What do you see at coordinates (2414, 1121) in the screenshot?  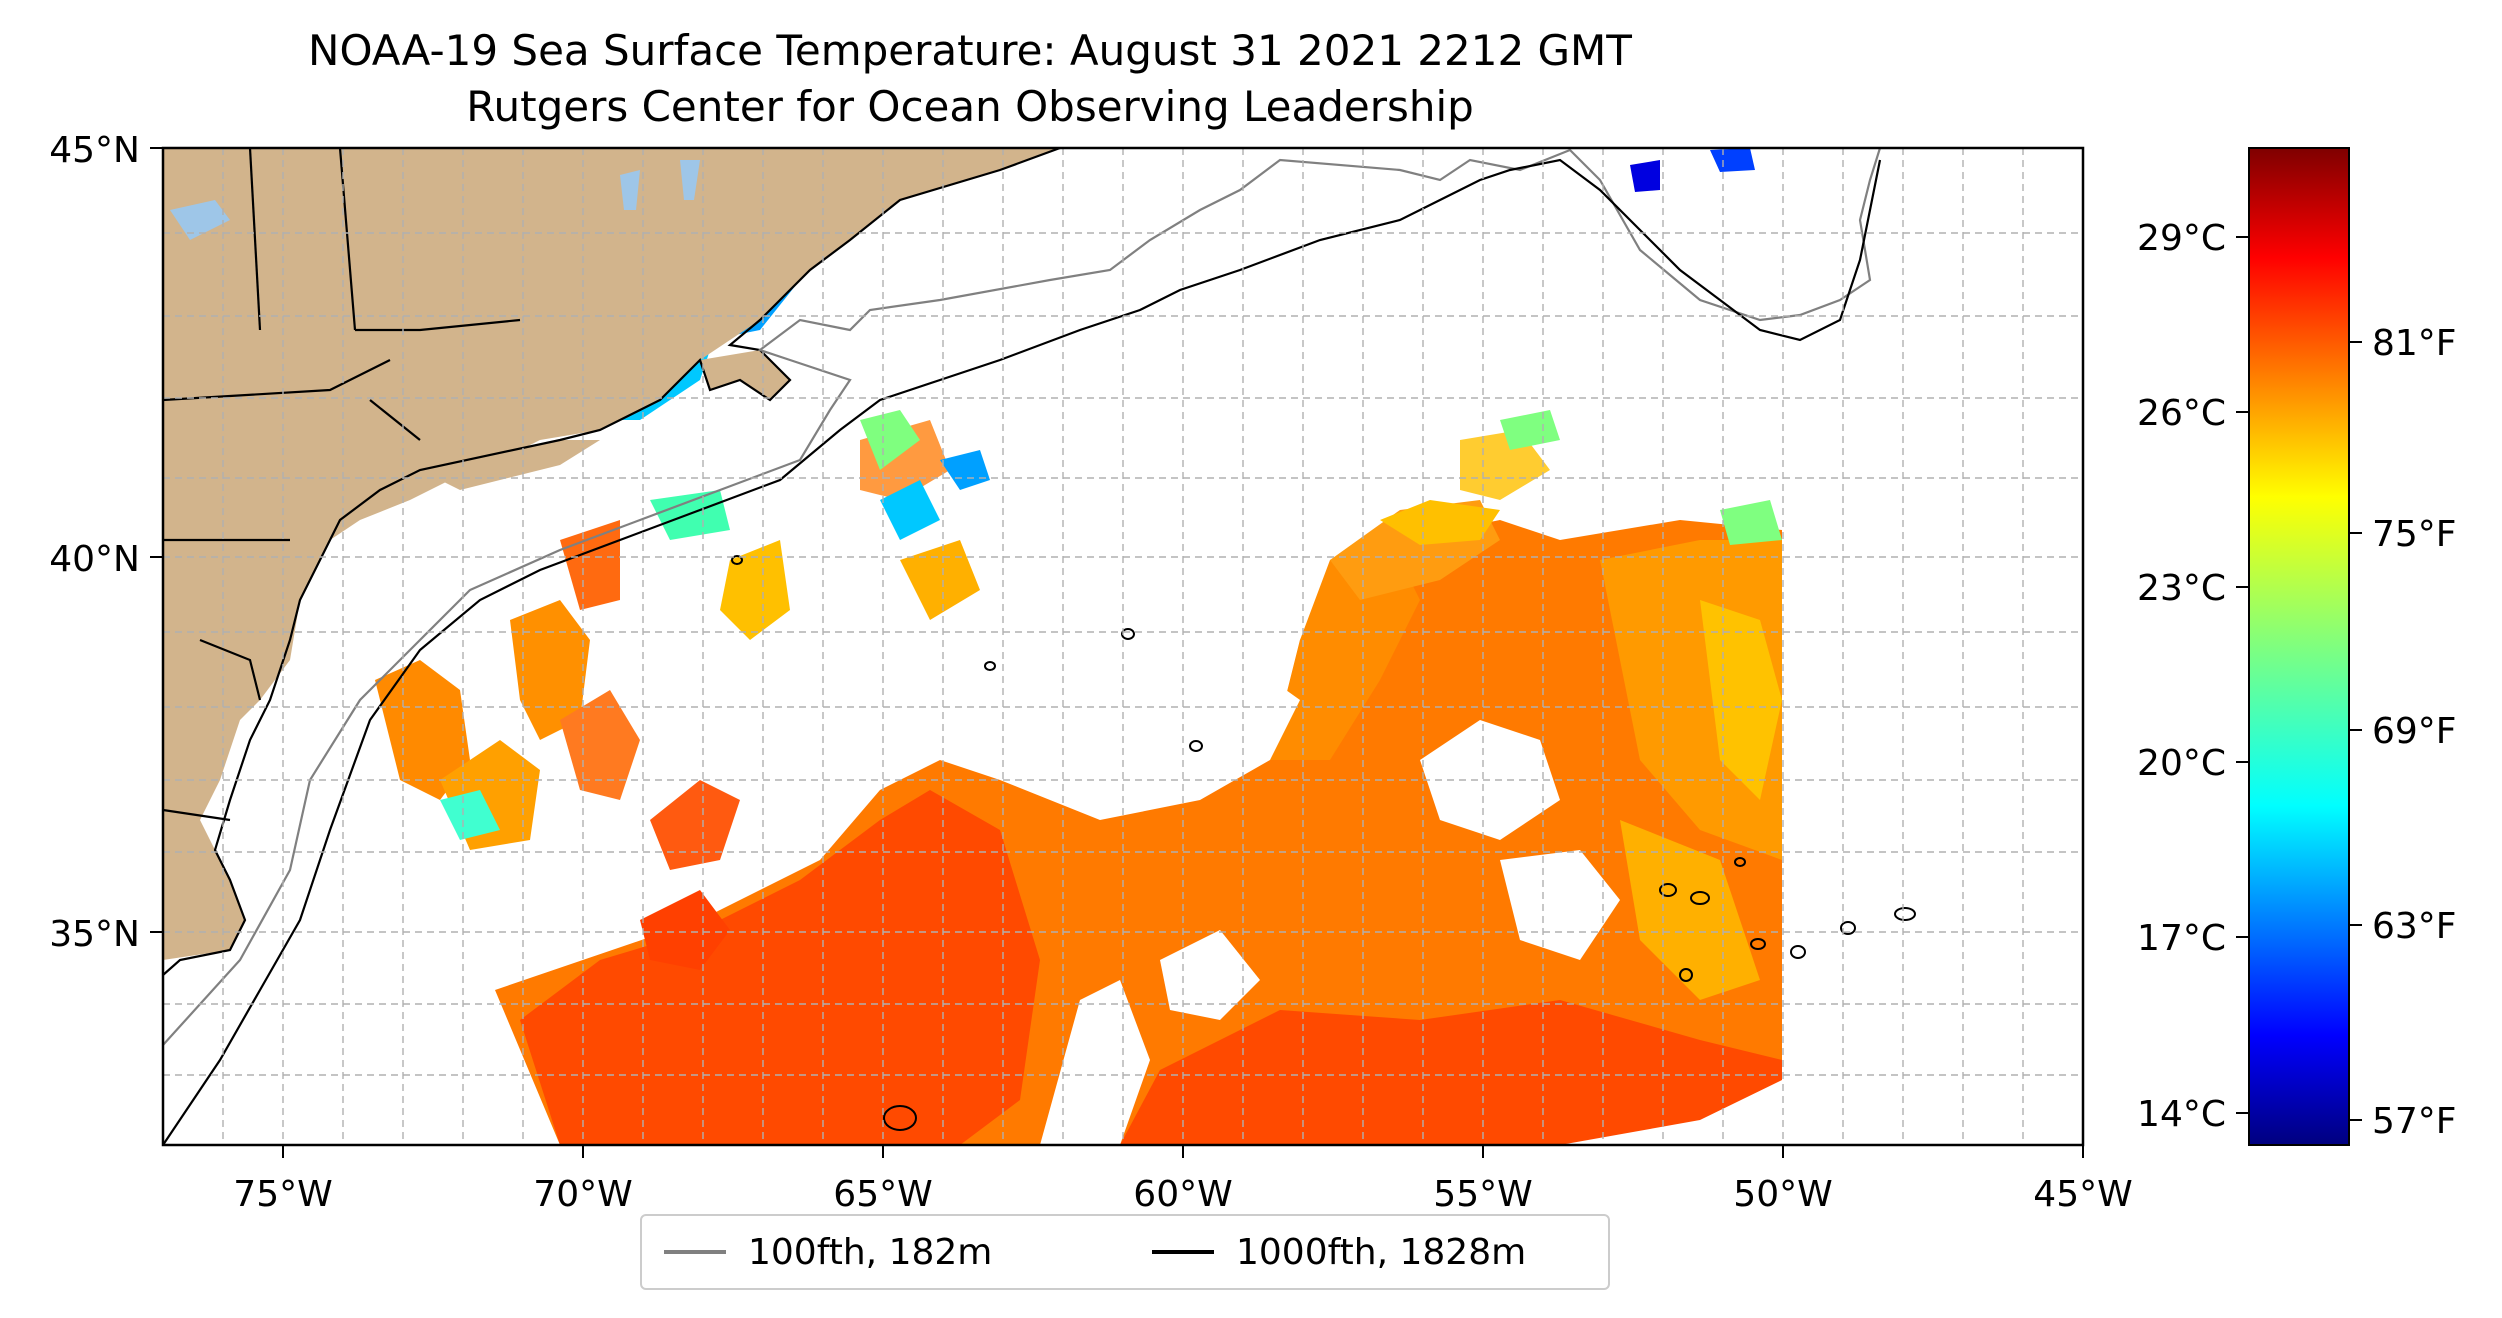 I see `fahrenheit-tick-label: 57°F` at bounding box center [2414, 1121].